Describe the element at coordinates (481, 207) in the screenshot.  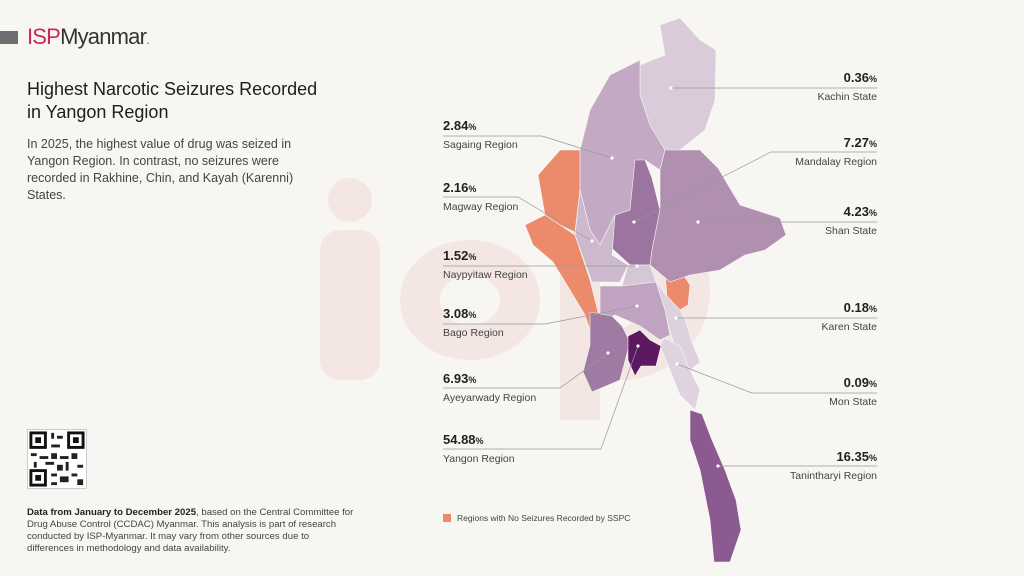
I see `label-magway-region: Magway Region` at that location.